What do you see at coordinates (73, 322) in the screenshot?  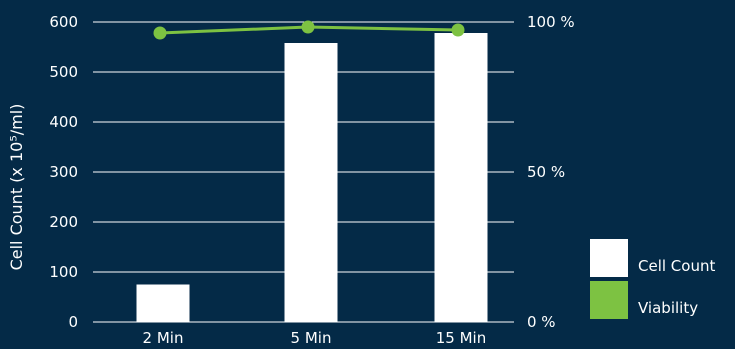 I see `y-tick-label: 0` at bounding box center [73, 322].